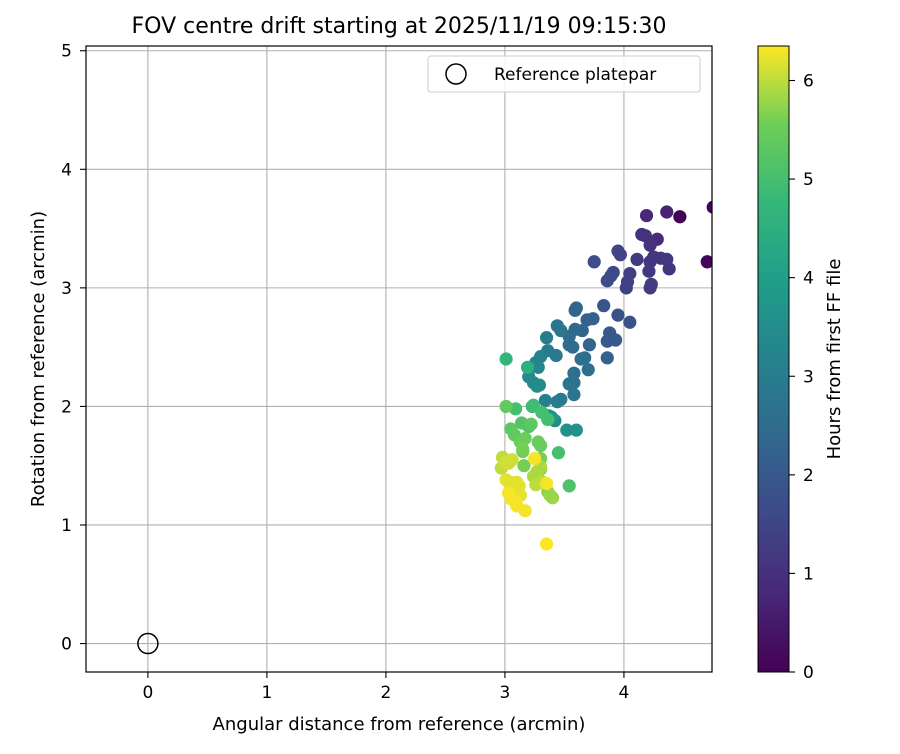 This screenshot has width=900, height=754. I want to click on x-tick-label: 1, so click(266, 693).